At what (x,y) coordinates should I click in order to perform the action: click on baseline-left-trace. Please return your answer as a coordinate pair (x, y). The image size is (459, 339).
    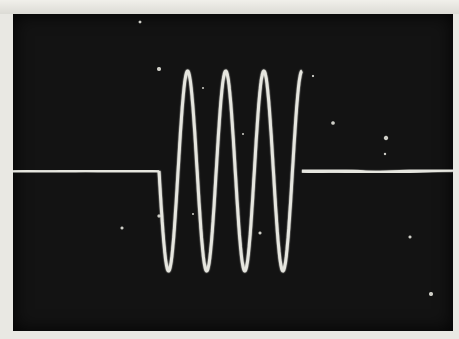
    Looking at the image, I should click on (86, 171).